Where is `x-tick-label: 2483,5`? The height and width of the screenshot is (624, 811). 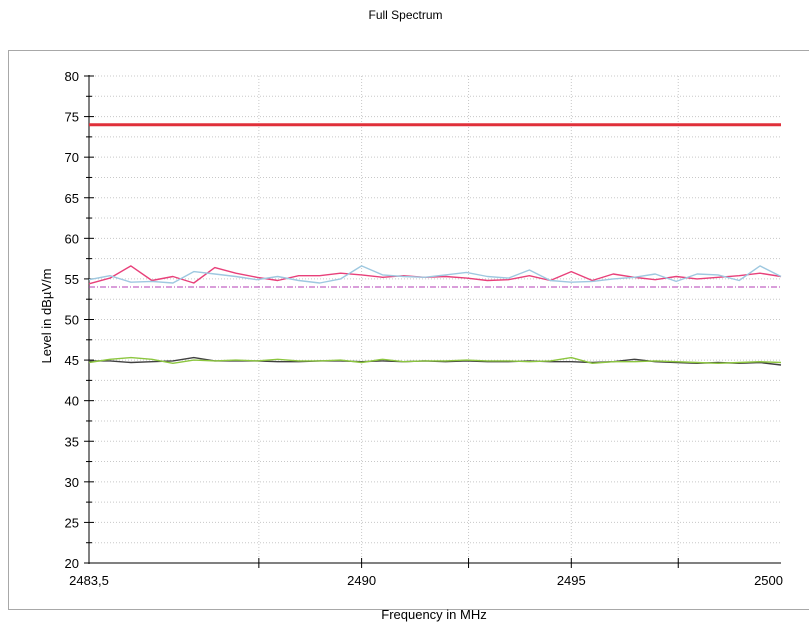
x-tick-label: 2483,5 is located at coordinates (89, 580).